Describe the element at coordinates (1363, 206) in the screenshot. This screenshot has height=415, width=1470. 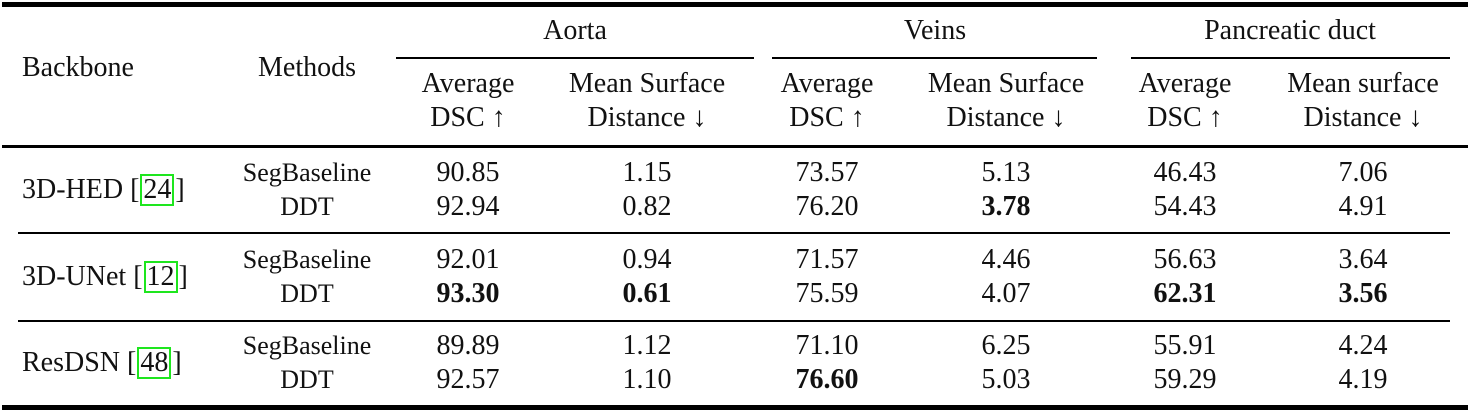
I see `value-cell: 4.91` at that location.